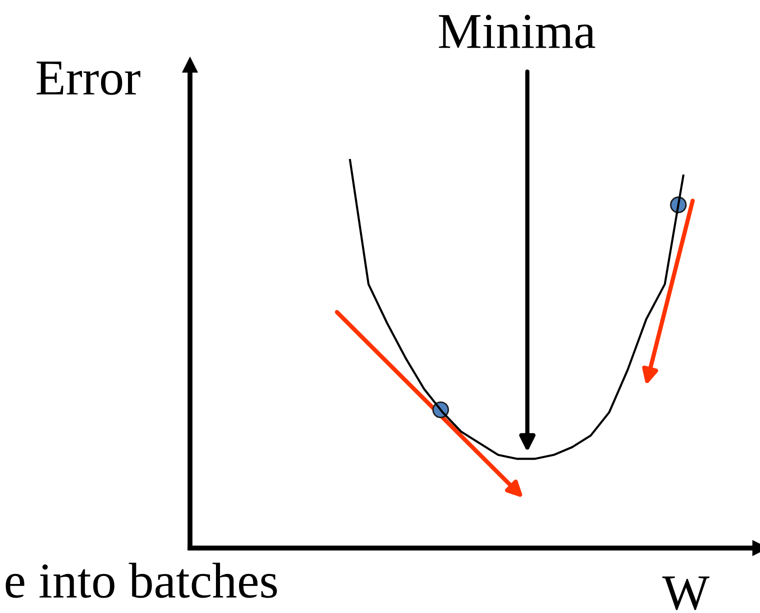 The image size is (760, 613). Describe the element at coordinates (88, 78) in the screenshot. I see `y-axis-title: Error` at that location.